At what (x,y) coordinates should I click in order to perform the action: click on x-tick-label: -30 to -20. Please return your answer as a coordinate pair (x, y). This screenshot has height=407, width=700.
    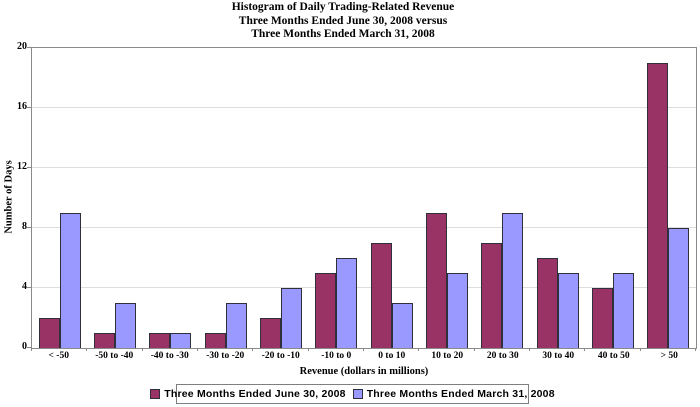
    Looking at the image, I should click on (225, 356).